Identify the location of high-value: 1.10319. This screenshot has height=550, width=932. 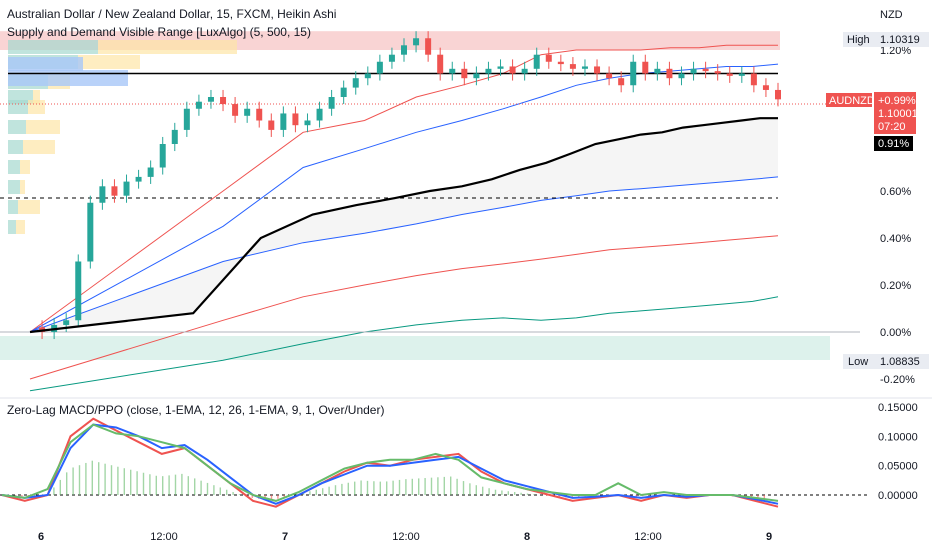
(900, 40).